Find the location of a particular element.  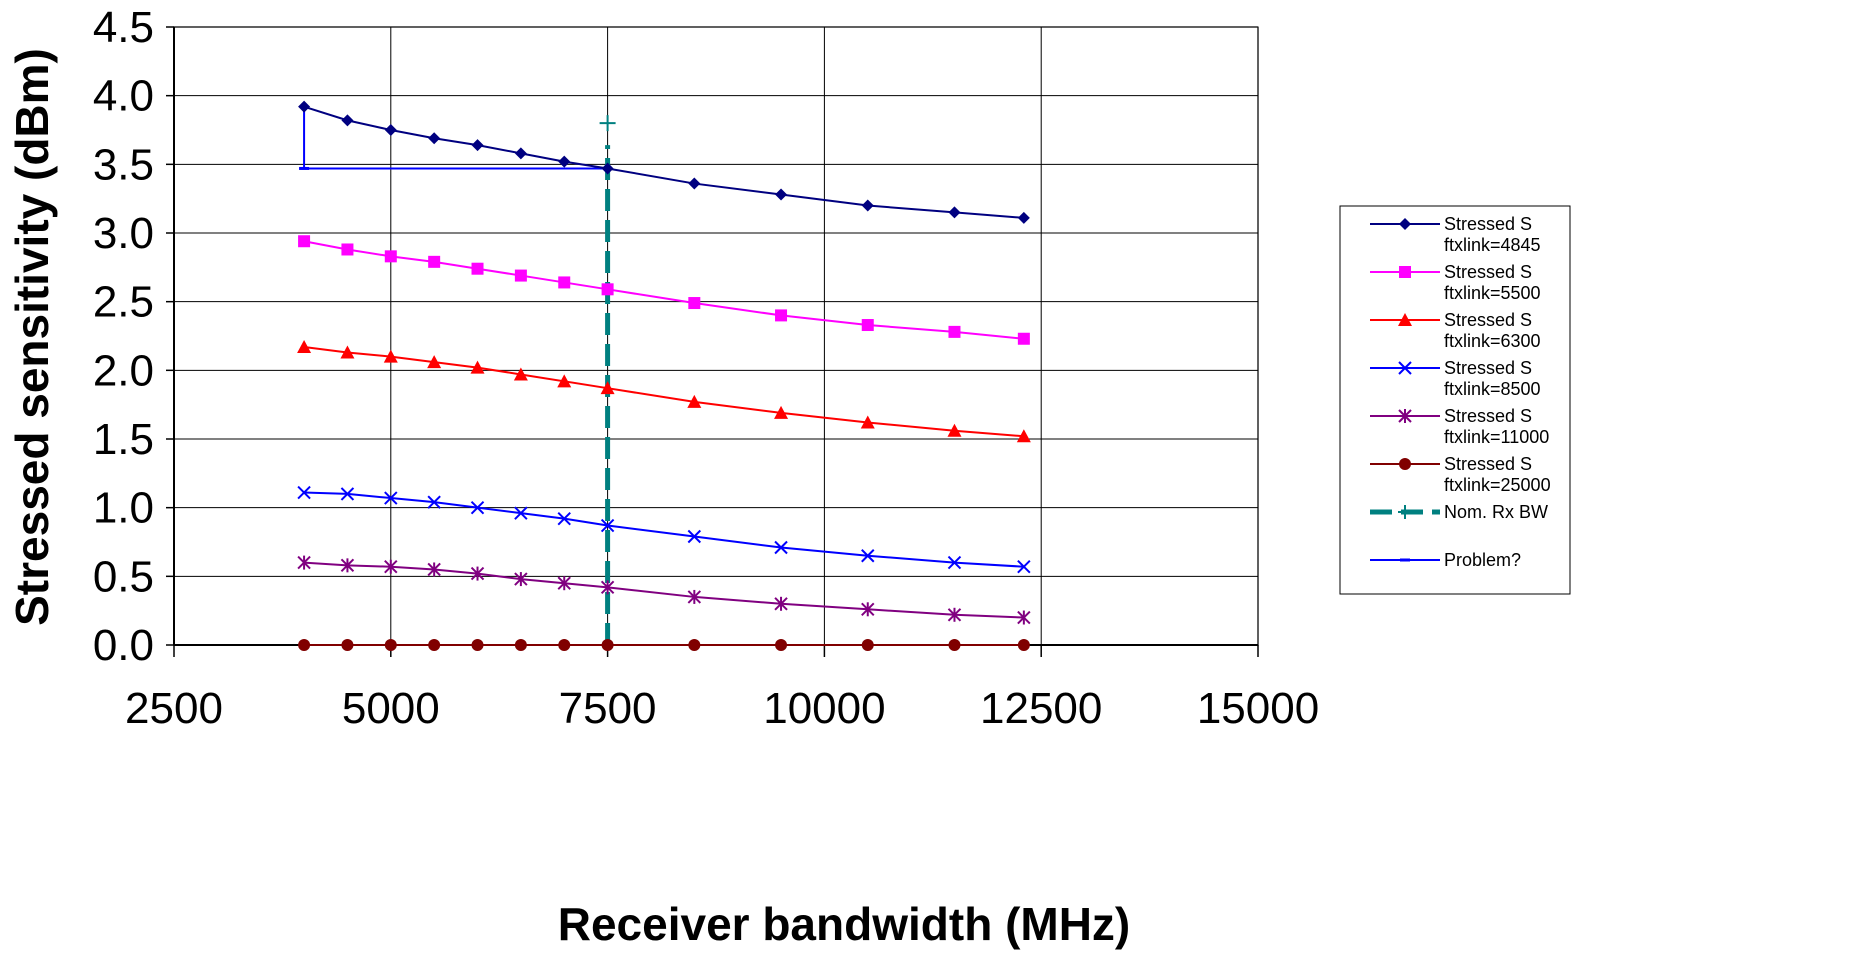

legend-label: ftxlink=4845 is located at coordinates (1492, 245).